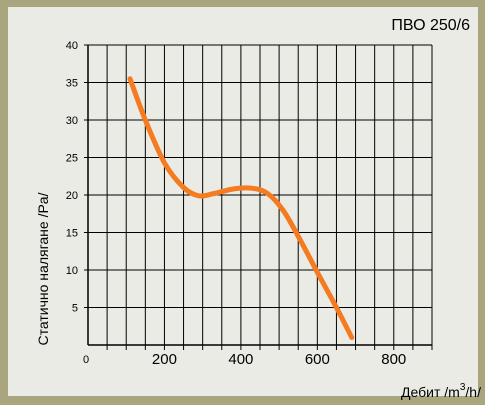  What do you see at coordinates (164, 359) in the screenshot?
I see `x-tick-label: 200` at bounding box center [164, 359].